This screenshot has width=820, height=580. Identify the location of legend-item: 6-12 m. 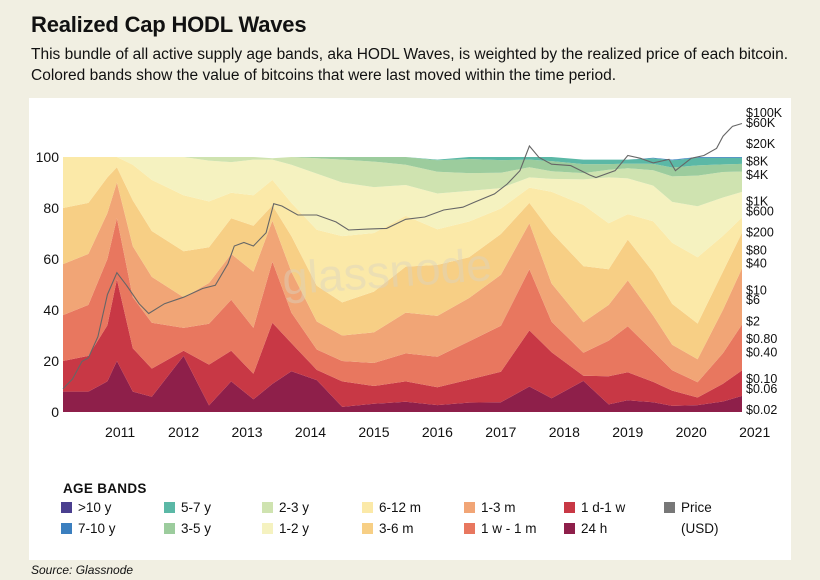
(391, 507).